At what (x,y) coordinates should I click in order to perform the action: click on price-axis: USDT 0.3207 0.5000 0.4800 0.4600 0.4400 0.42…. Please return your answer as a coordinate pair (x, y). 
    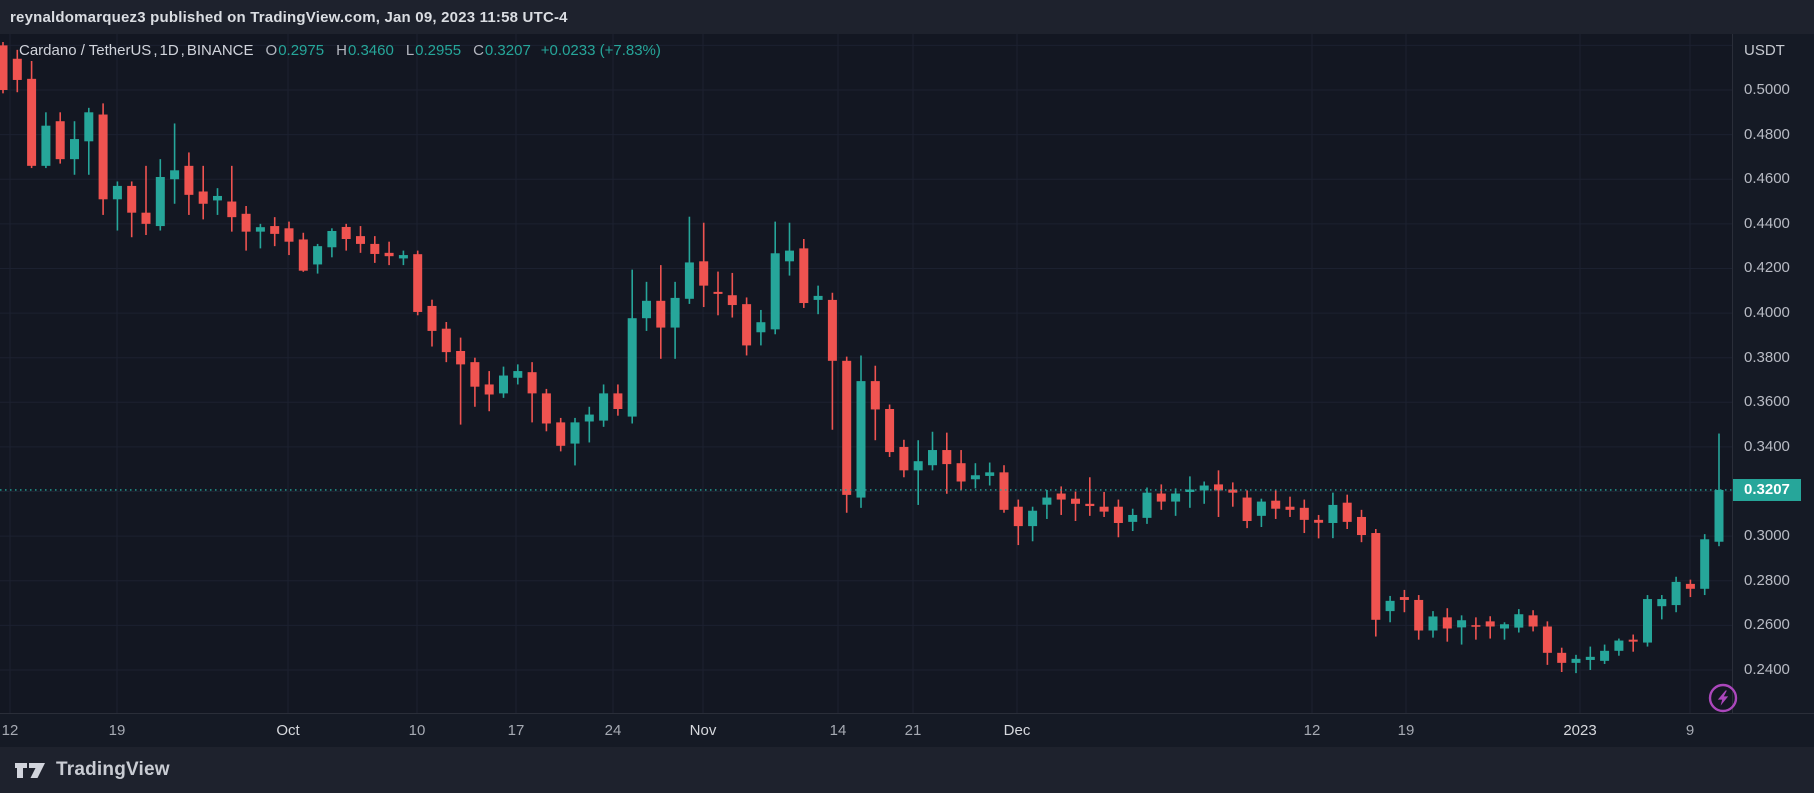
    Looking at the image, I should click on (1773, 373).